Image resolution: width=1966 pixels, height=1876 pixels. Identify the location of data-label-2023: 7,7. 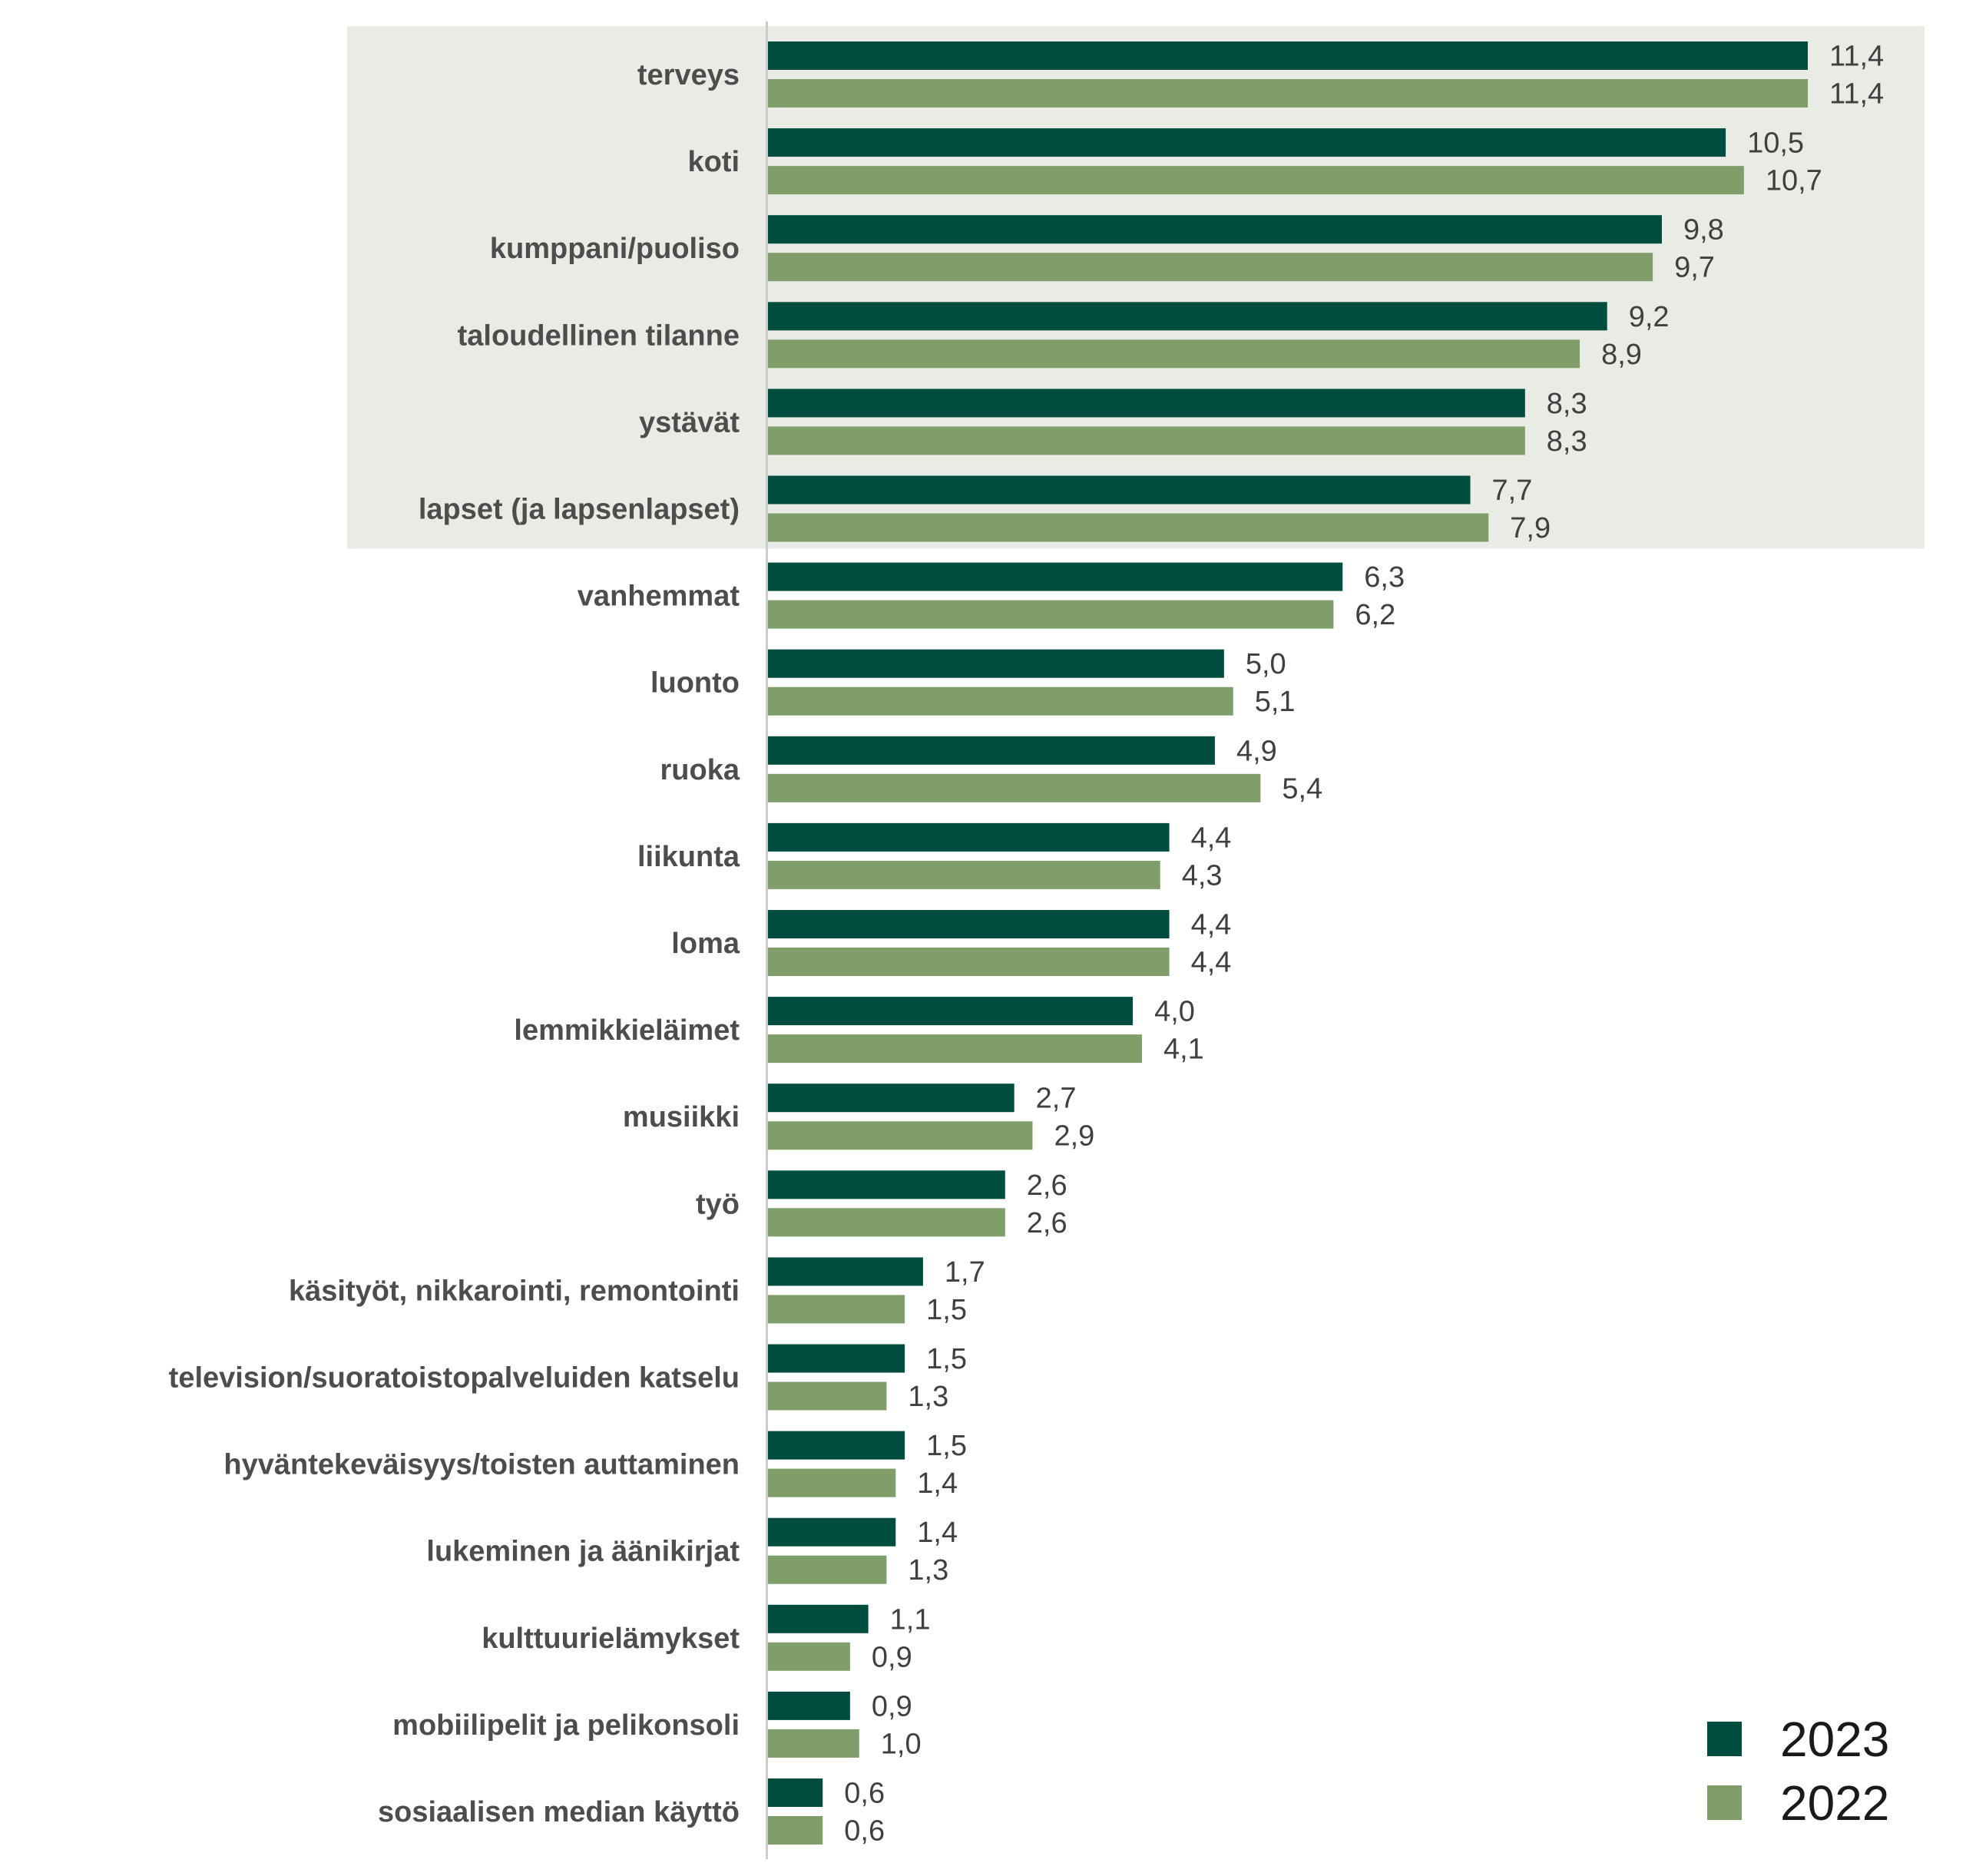
(1512, 491).